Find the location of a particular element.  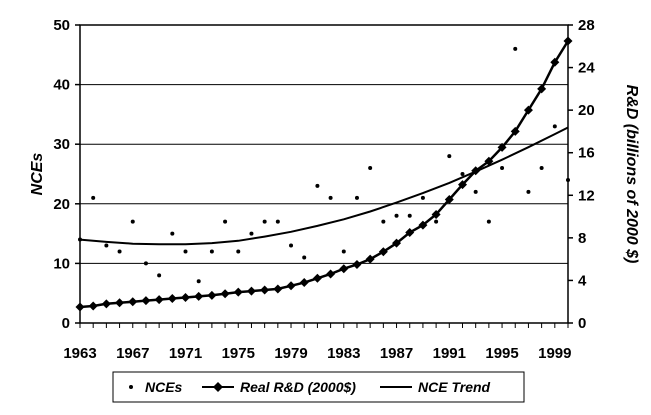

rd-point-1988 is located at coordinates (410, 233).